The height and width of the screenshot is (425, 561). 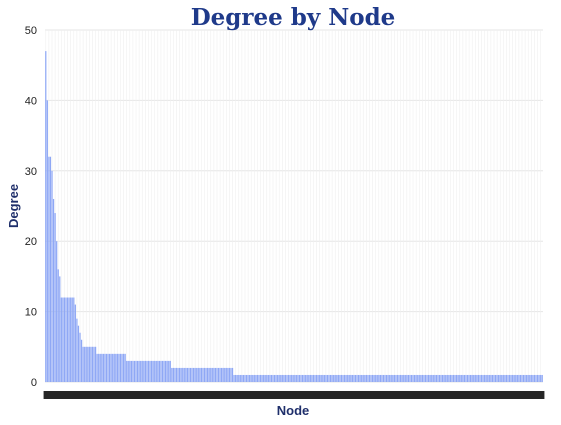 What do you see at coordinates (294, 395) in the screenshot?
I see `x-axis-ticks` at bounding box center [294, 395].